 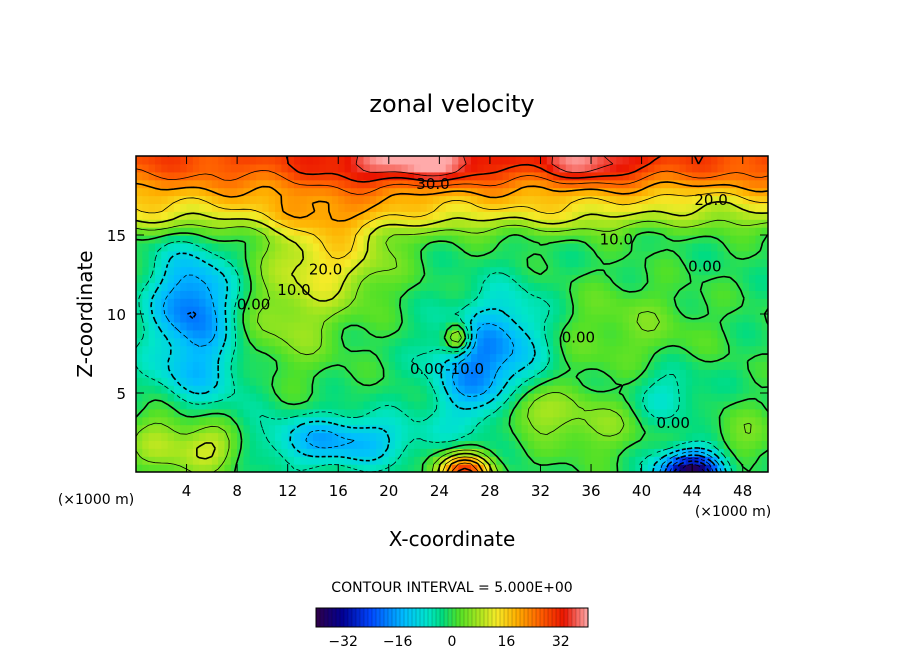 I want to click on colorbar-cell, so click(x=514, y=617).